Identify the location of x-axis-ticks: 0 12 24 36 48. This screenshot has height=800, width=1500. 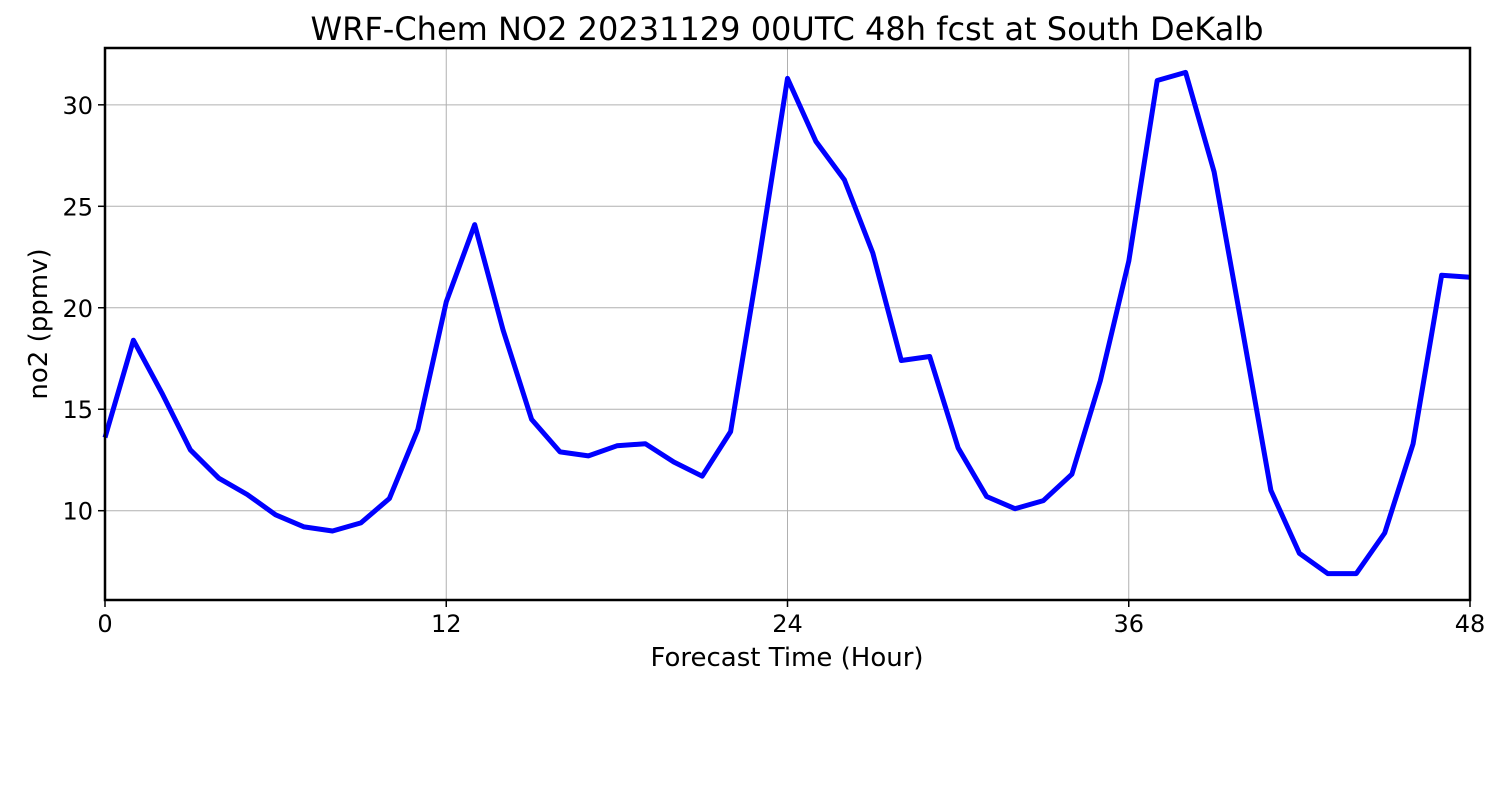
(791, 619).